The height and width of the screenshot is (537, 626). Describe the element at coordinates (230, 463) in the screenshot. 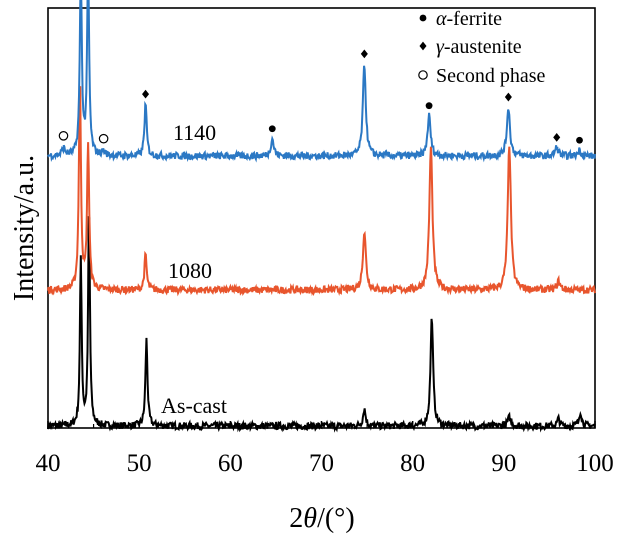

I see `x-tick-label: 60` at that location.